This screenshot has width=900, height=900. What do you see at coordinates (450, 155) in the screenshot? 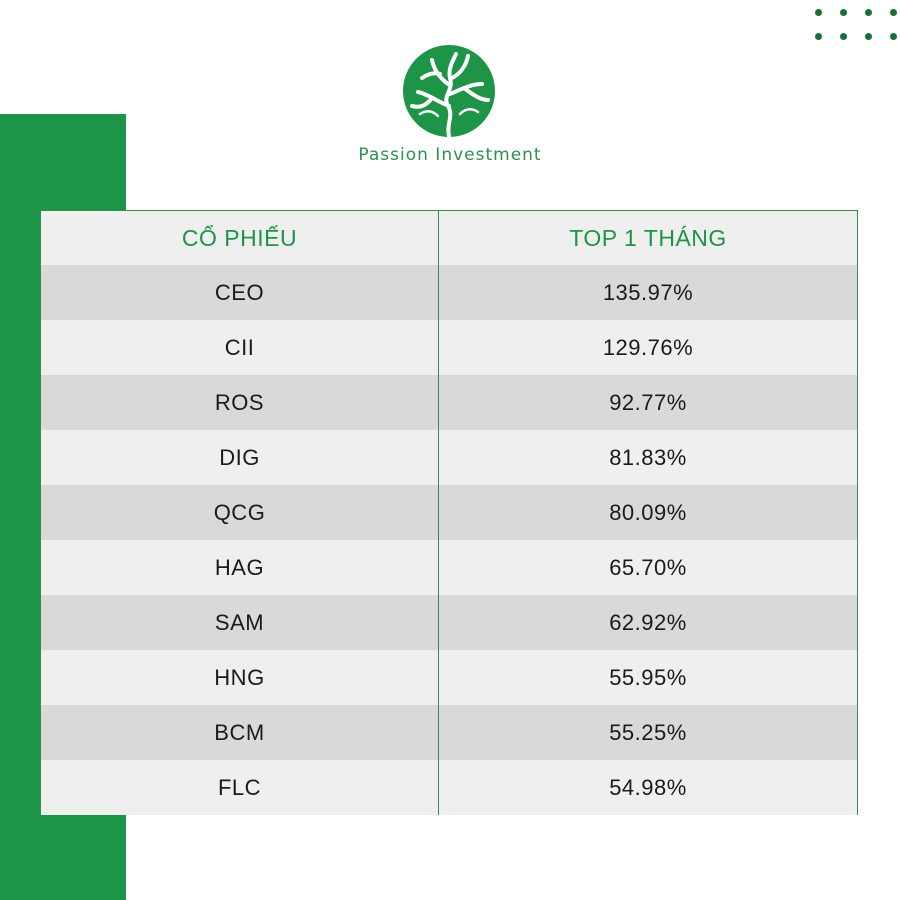
I see `brand-name: Passion Investment` at bounding box center [450, 155].